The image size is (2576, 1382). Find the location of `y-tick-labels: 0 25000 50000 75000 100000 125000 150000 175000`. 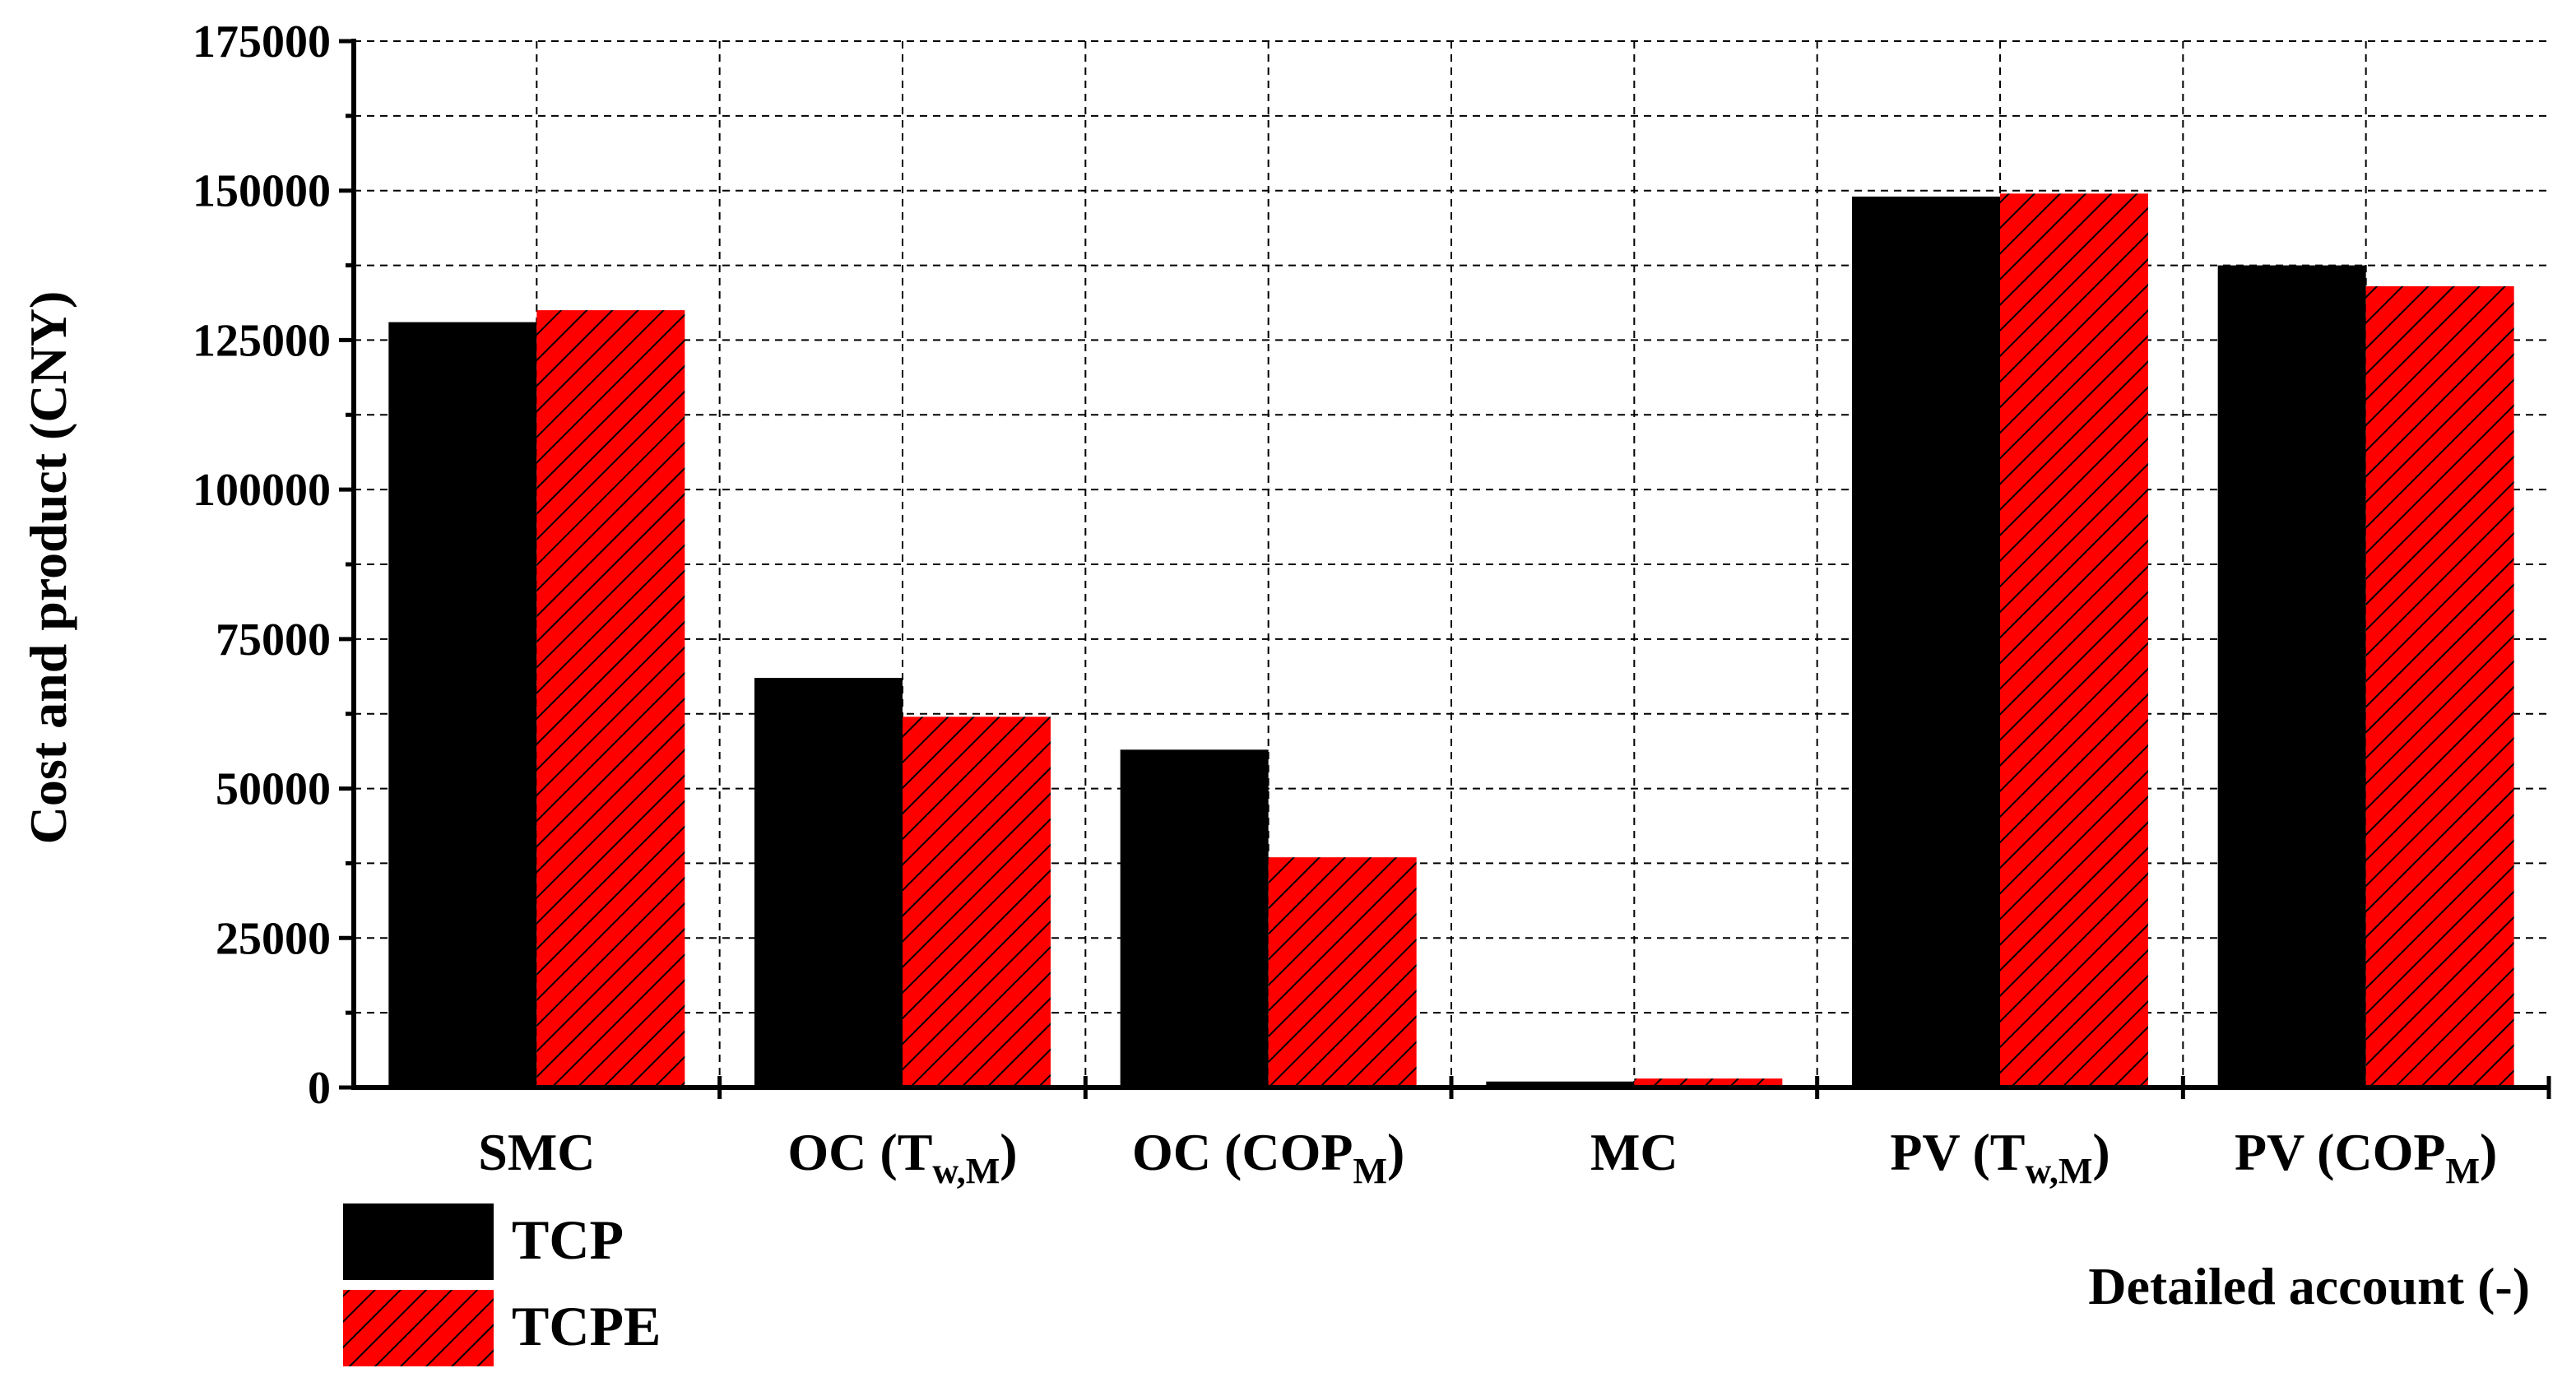

y-tick-labels: 0 25000 50000 75000 100000 125000 150000 175000 is located at coordinates (273, 565).